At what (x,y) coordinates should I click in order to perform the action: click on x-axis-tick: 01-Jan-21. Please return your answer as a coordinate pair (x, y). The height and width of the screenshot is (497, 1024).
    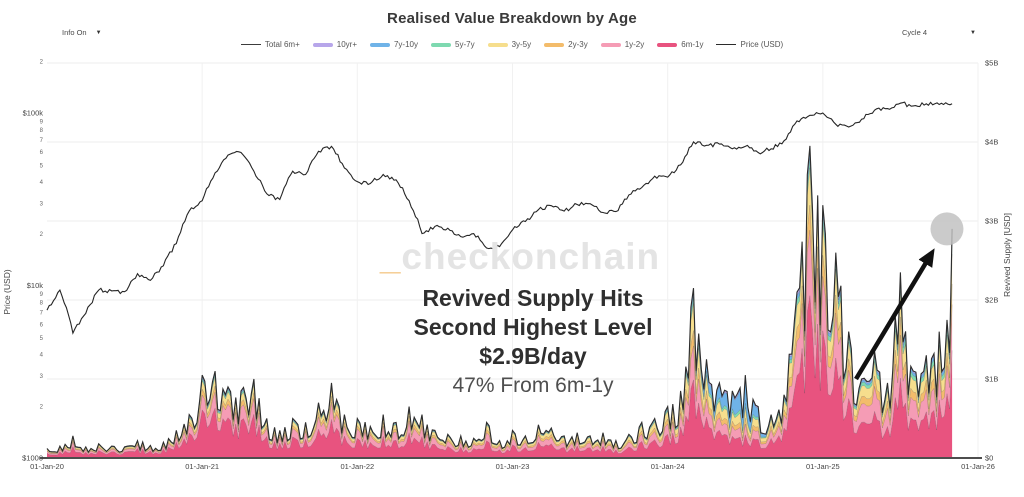
    Looking at the image, I should click on (202, 466).